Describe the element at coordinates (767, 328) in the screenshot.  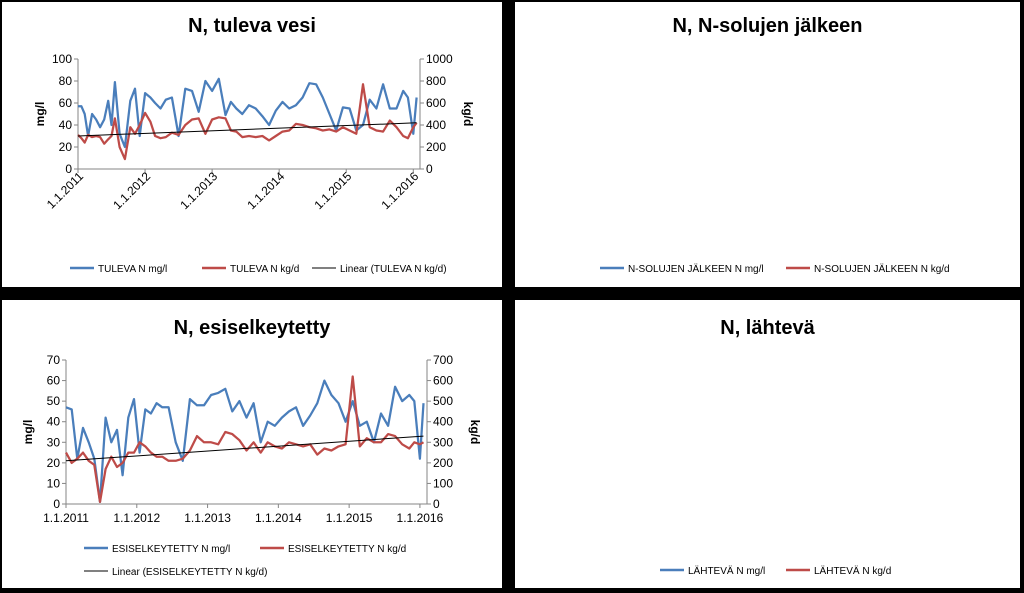
I see `chart-title: N, lähtevä` at that location.